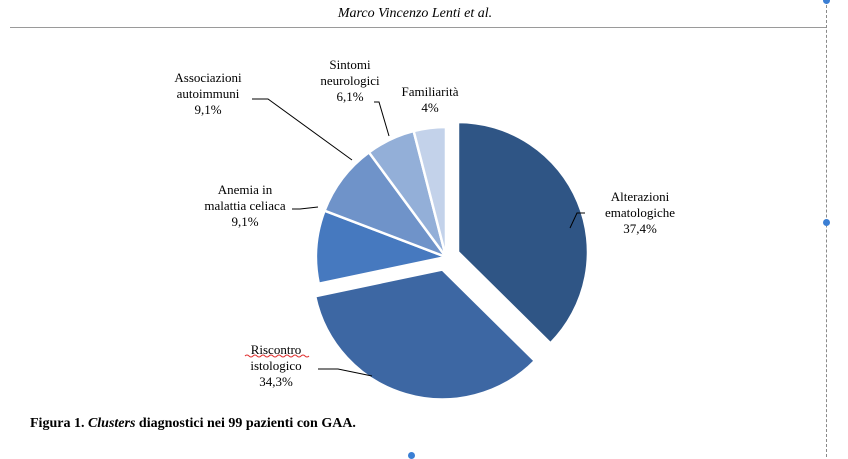  I want to click on slice-value-label: 4%, so click(430, 107).